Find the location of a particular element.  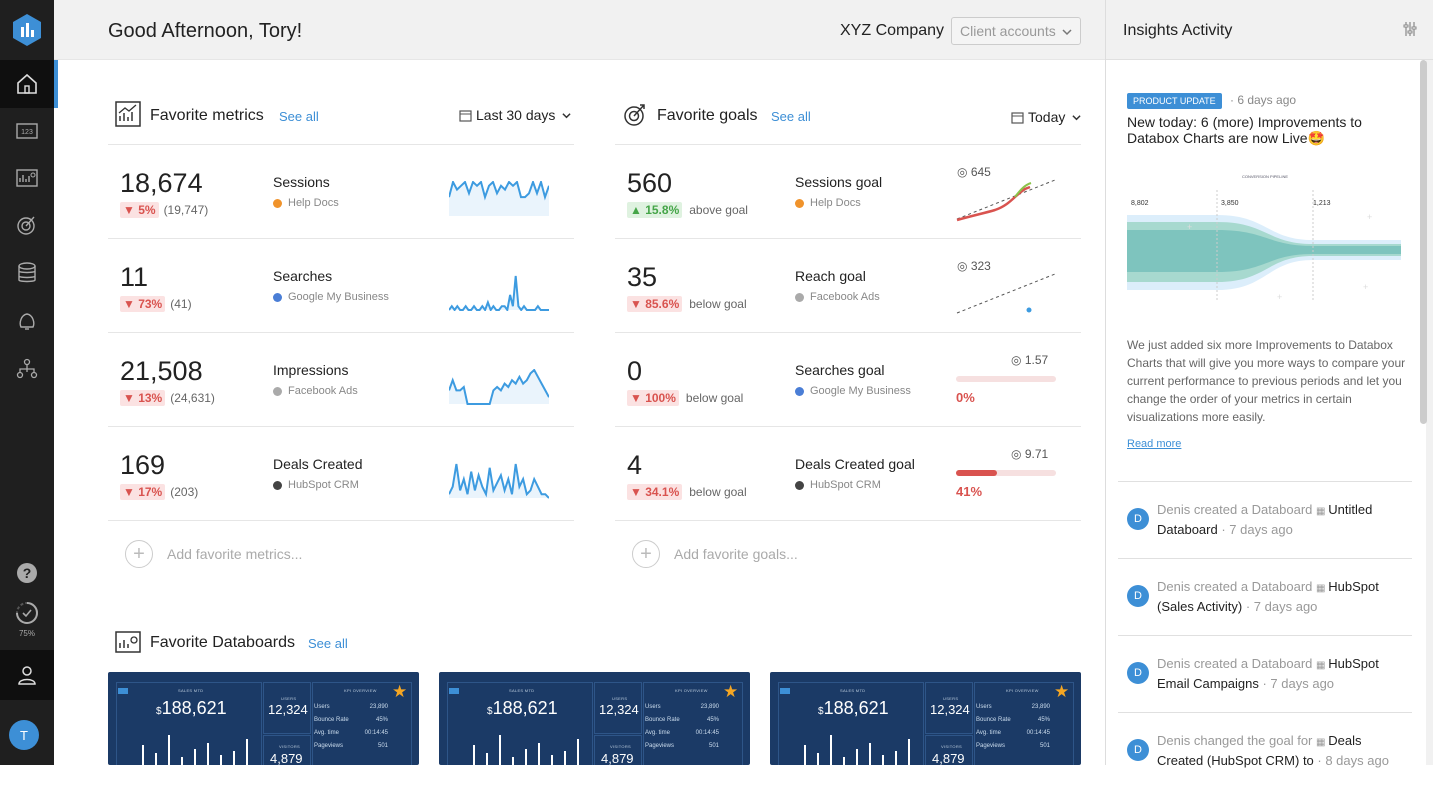

setup-progress is located at coordinates (27, 613).